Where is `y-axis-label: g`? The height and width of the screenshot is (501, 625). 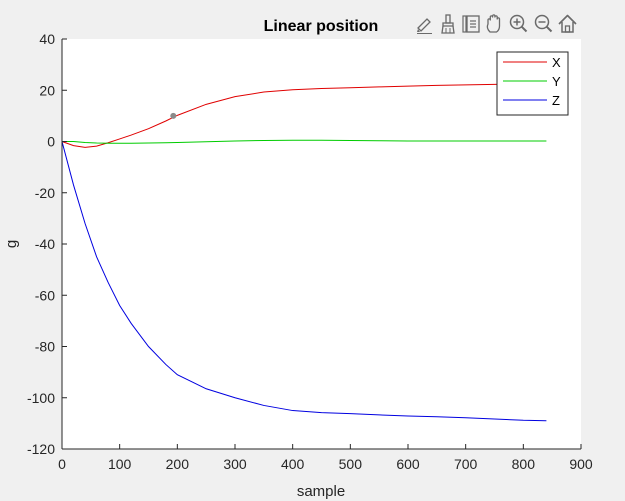 y-axis-label: g is located at coordinates (11, 244).